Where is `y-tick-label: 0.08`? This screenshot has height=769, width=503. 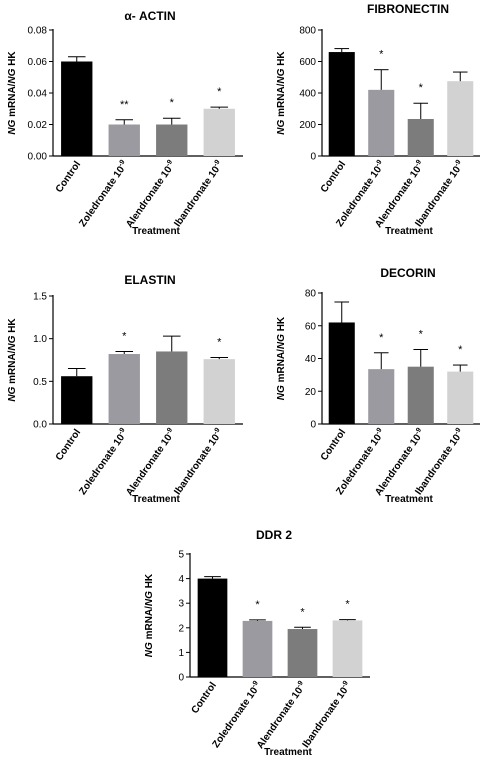
y-tick-label: 0.08 is located at coordinates (38, 31).